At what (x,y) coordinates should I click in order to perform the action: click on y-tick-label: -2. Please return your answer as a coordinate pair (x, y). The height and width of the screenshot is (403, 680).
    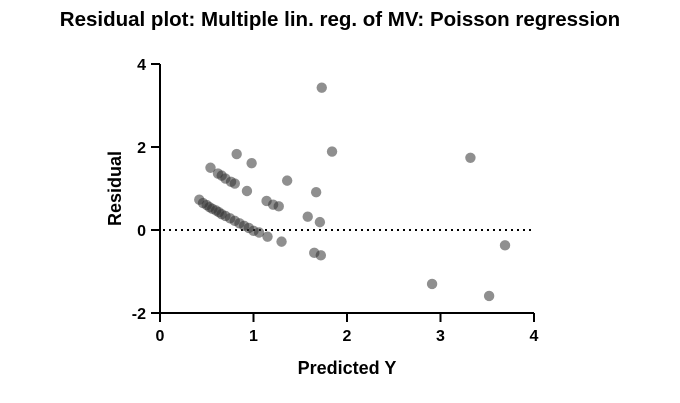
    Looking at the image, I should click on (139, 314).